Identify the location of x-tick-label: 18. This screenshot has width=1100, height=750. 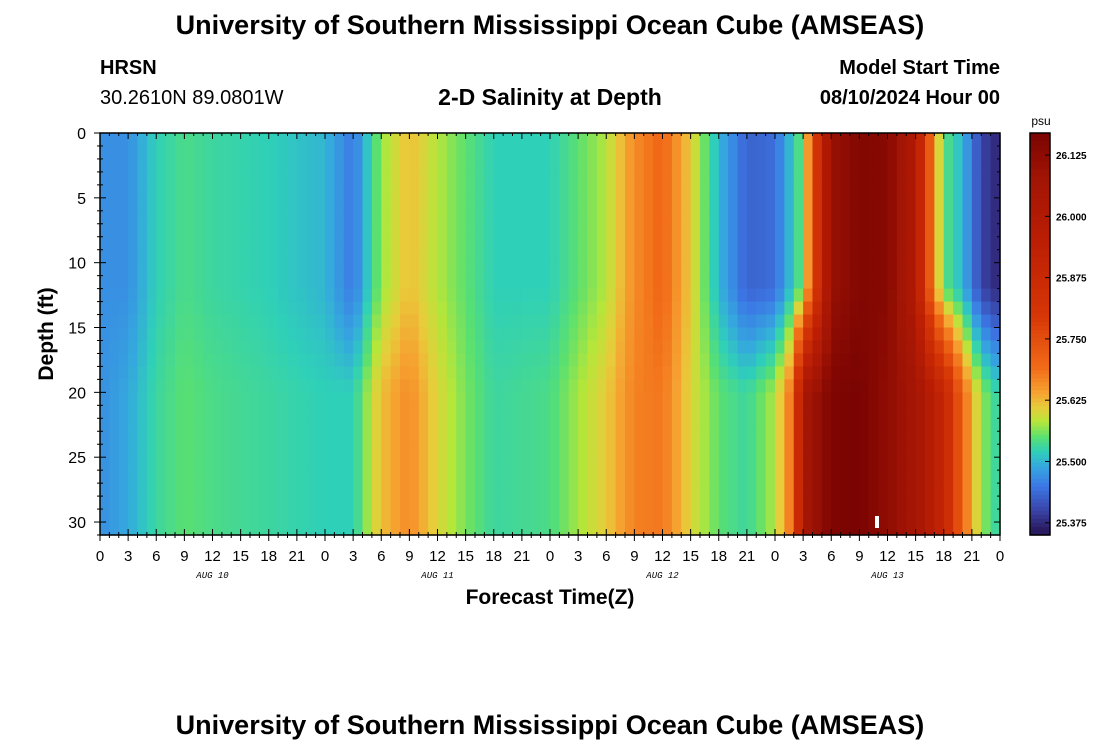
(493, 556).